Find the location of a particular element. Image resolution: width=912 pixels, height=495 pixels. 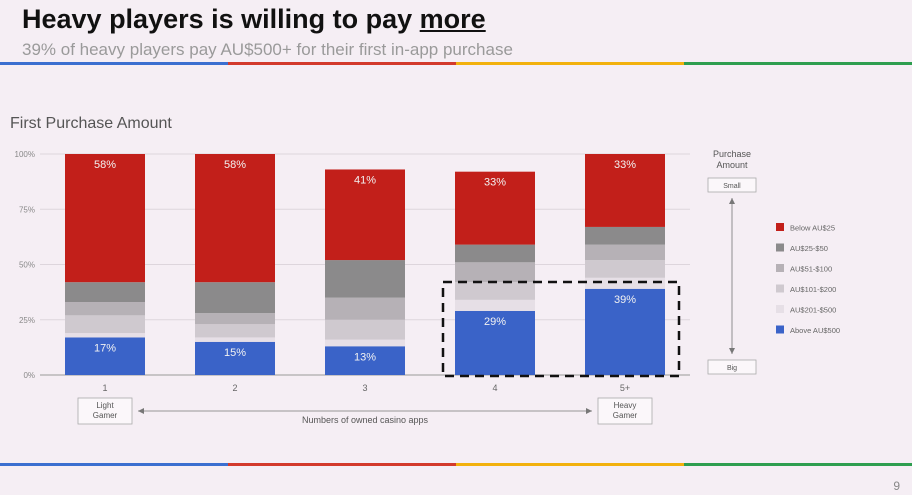

page-number: 9 is located at coordinates (896, 486).